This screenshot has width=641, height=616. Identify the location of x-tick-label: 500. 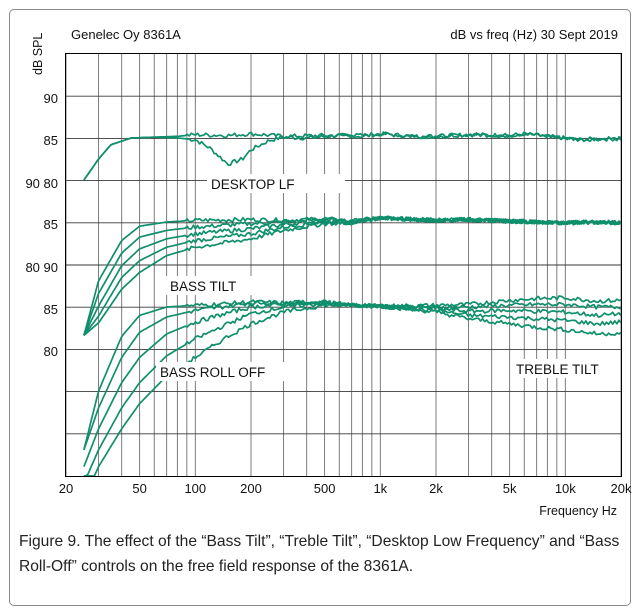
(325, 488).